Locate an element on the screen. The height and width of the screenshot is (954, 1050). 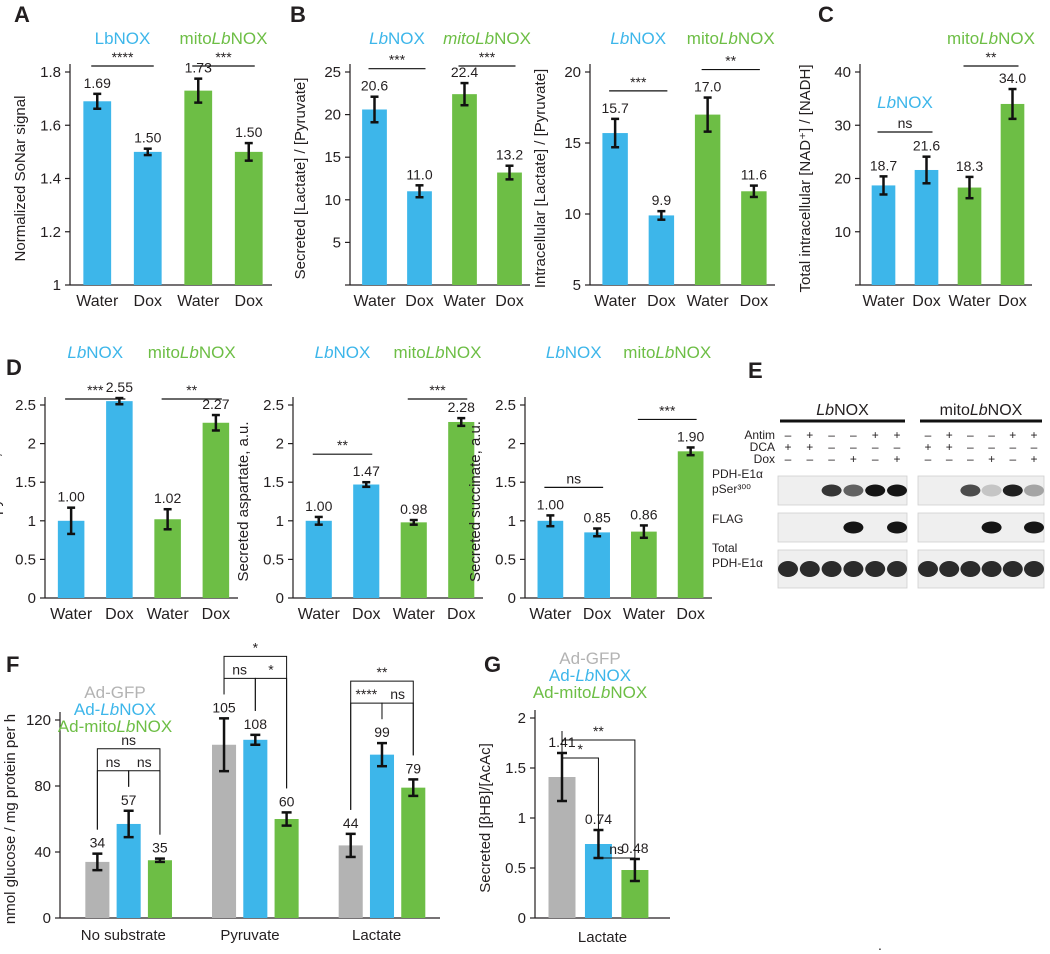
significance-bracket is located at coordinates (616, 833).